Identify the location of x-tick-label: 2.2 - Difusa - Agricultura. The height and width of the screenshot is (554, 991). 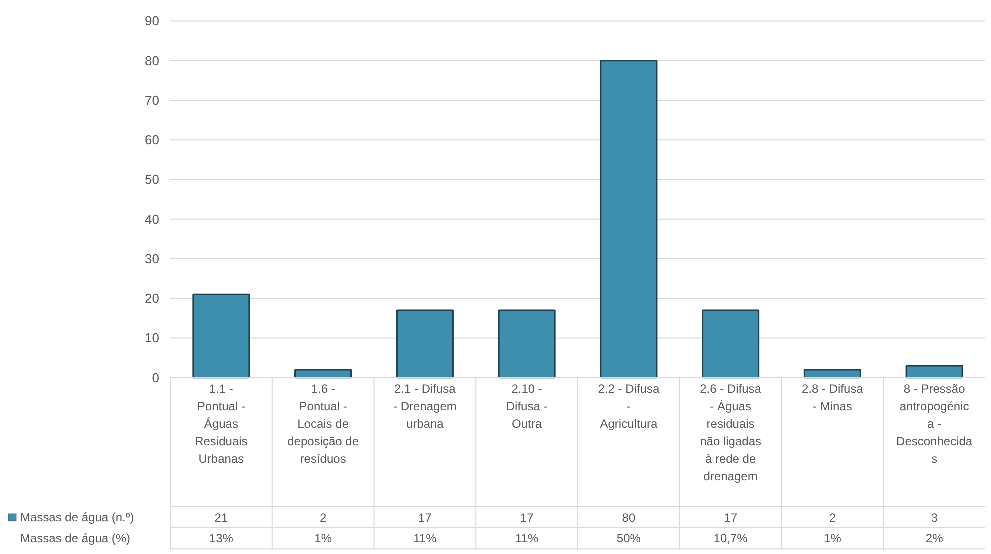
(629, 407).